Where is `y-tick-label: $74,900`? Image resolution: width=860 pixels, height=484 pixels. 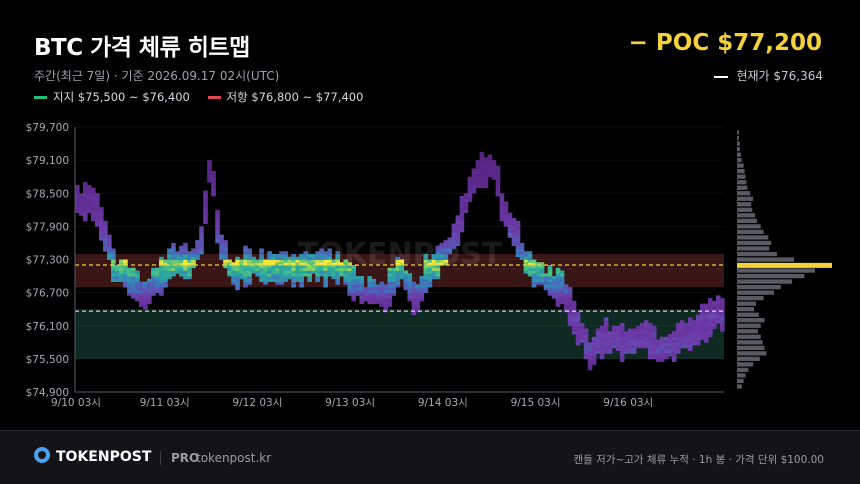 y-tick-label: $74,900 is located at coordinates (47, 393).